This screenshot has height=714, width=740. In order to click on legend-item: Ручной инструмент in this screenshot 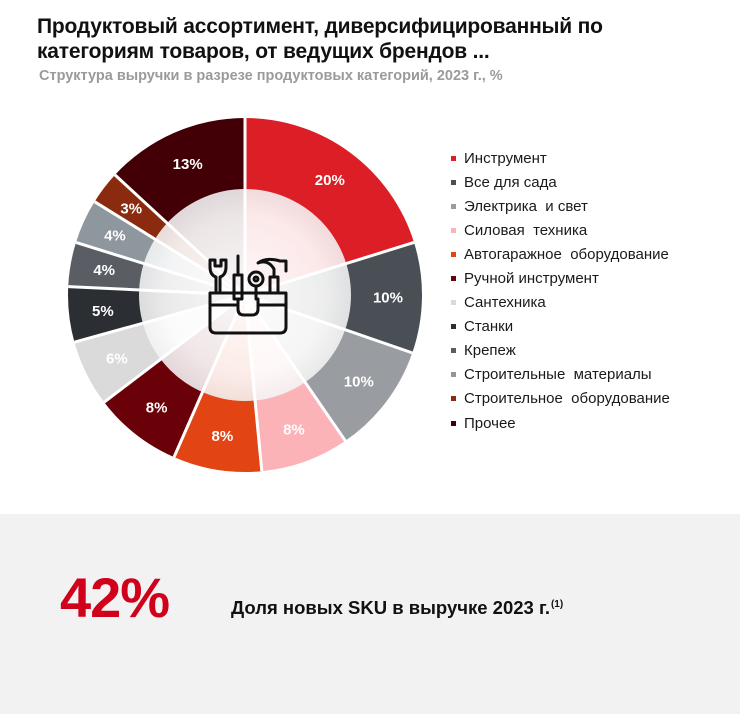, I will do `click(559, 278)`.